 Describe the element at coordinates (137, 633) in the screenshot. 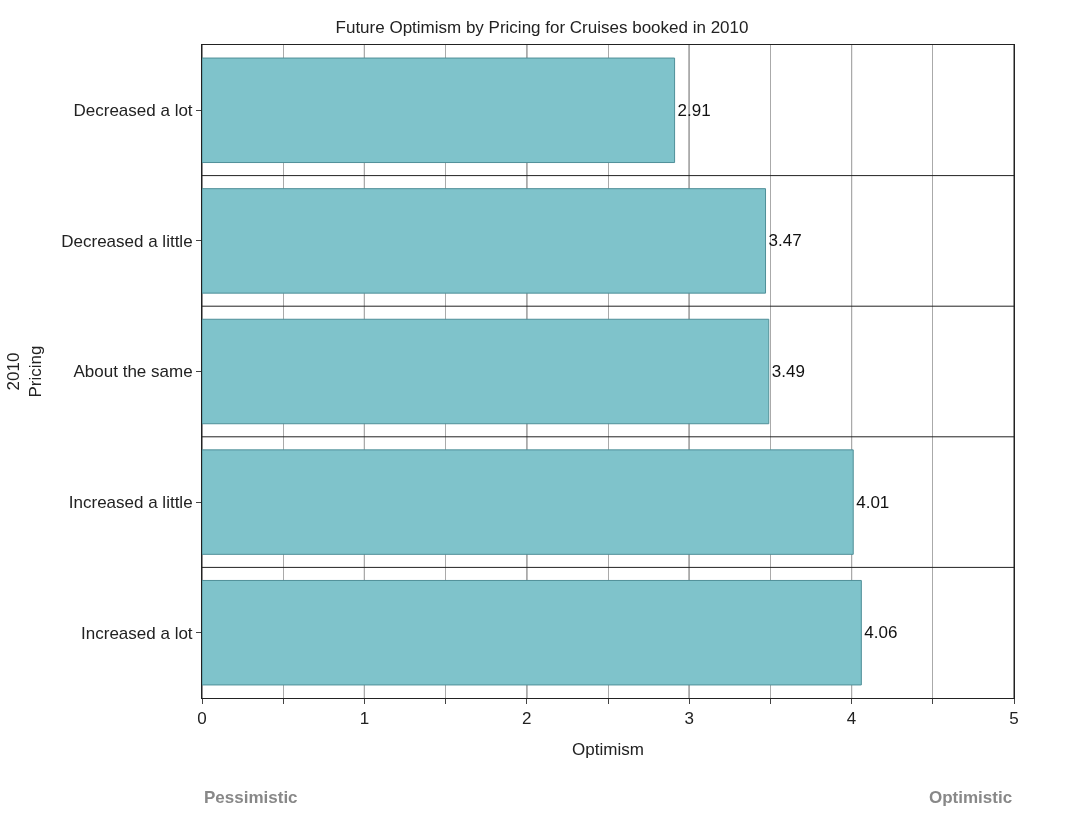

I see `y-tick-label: Increased a lot` at that location.